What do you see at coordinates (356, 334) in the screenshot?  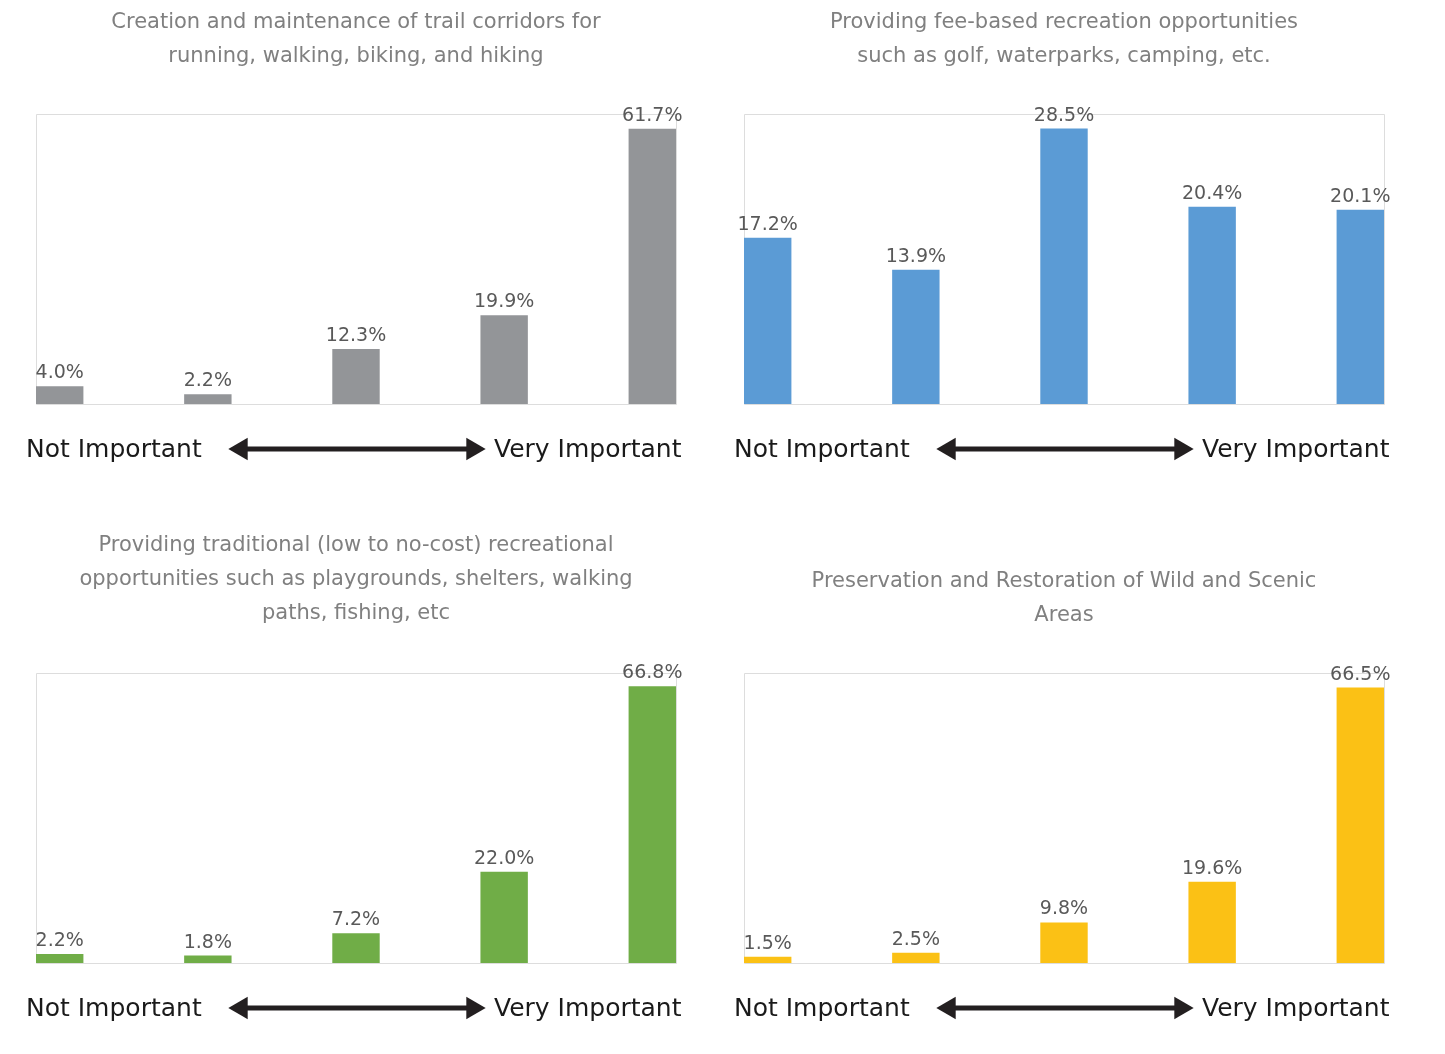 I see `data-label: 12.3%` at bounding box center [356, 334].